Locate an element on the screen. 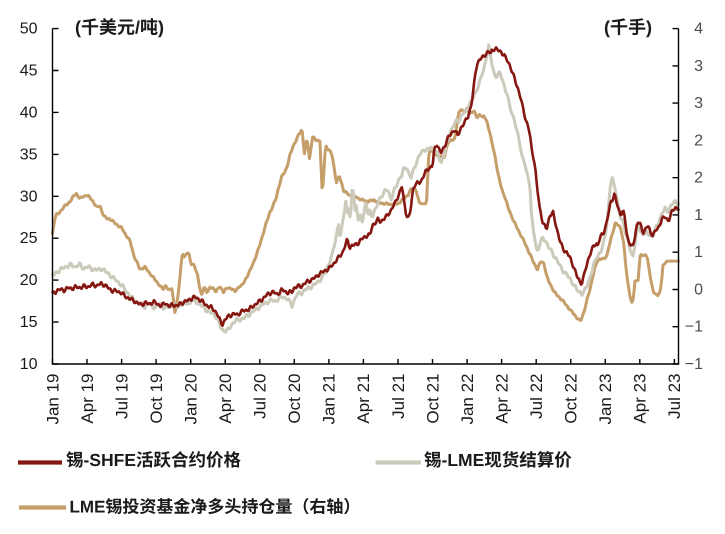 The image size is (725, 534). svg-text: Apr 23 is located at coordinates (640, 399).